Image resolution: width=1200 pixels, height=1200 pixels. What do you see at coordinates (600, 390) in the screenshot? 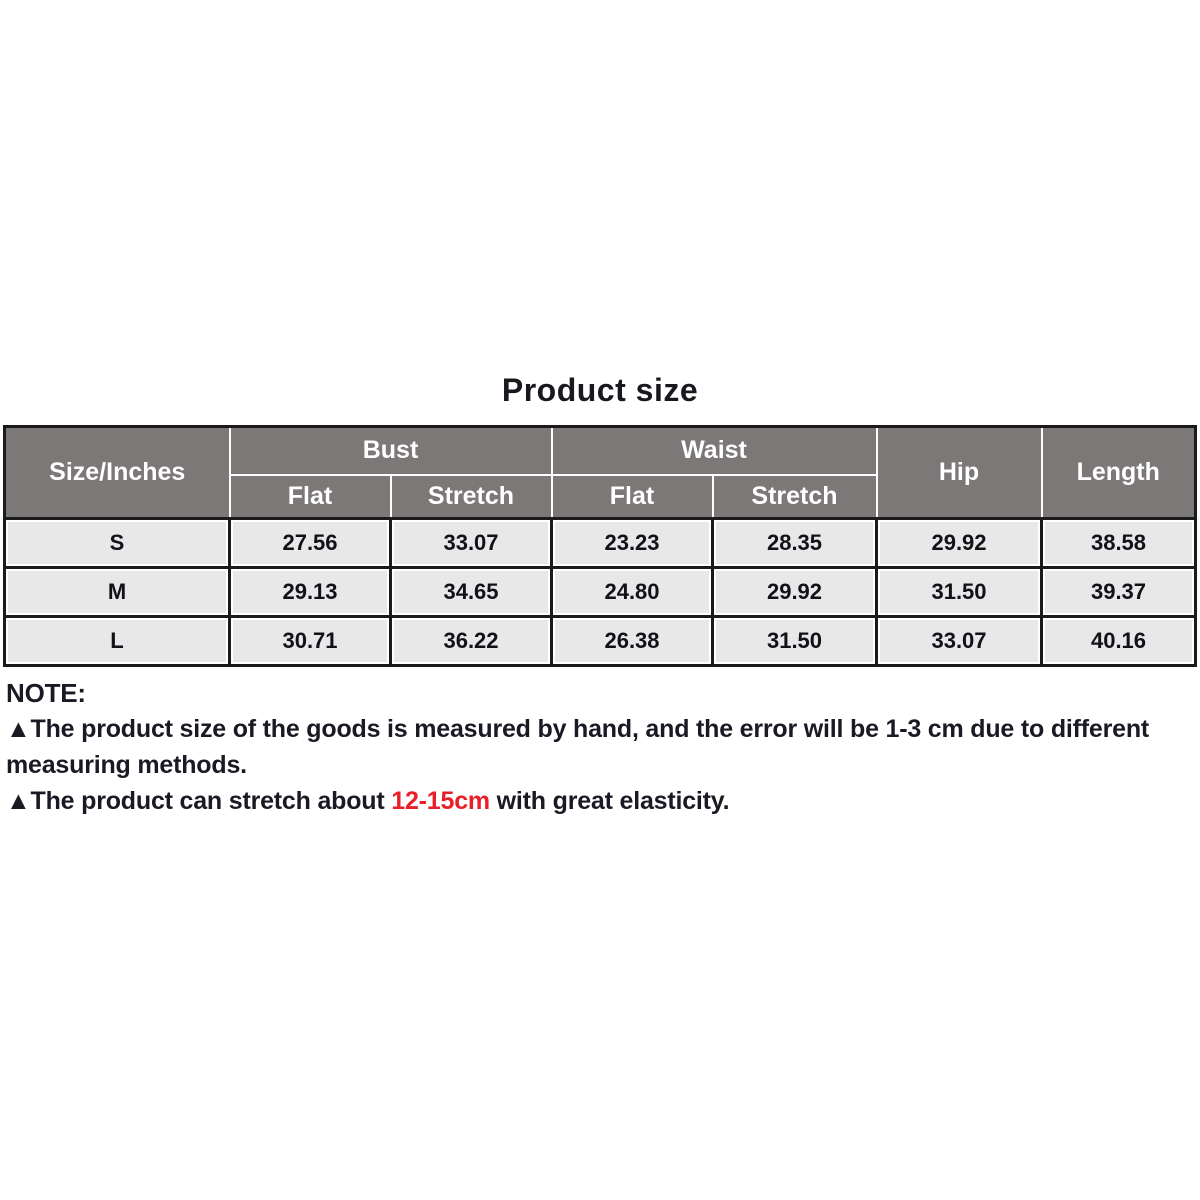
I see `page-title: Product size` at bounding box center [600, 390].